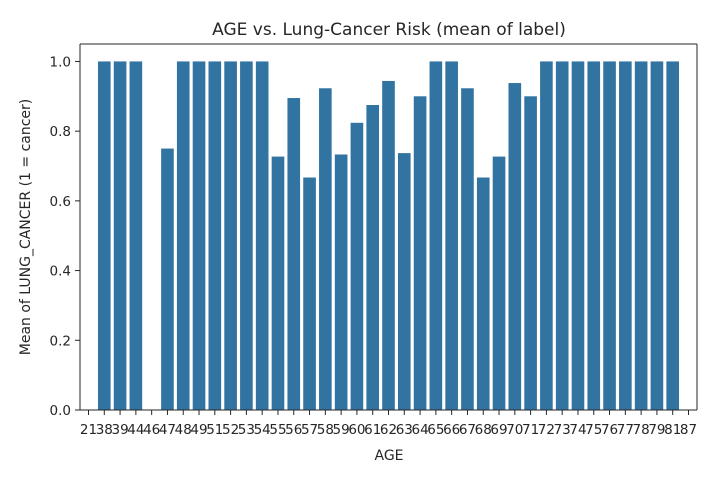 The image size is (720, 480). What do you see at coordinates (372, 430) in the screenshot?
I see `x-tick-label: 61` at bounding box center [372, 430].